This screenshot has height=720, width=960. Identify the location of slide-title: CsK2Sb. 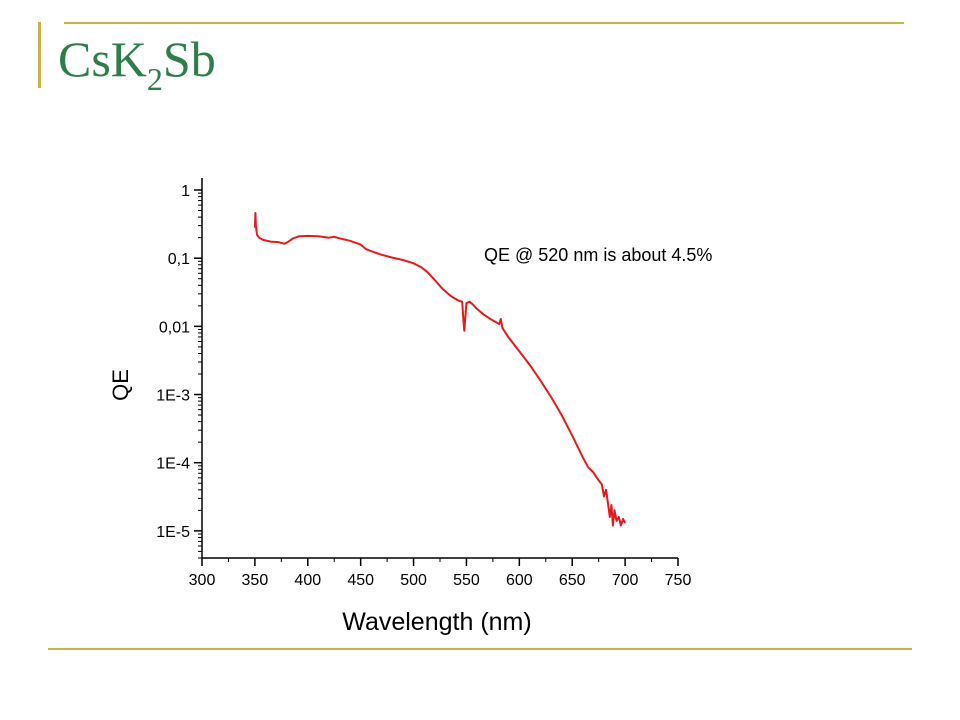
(137, 63).